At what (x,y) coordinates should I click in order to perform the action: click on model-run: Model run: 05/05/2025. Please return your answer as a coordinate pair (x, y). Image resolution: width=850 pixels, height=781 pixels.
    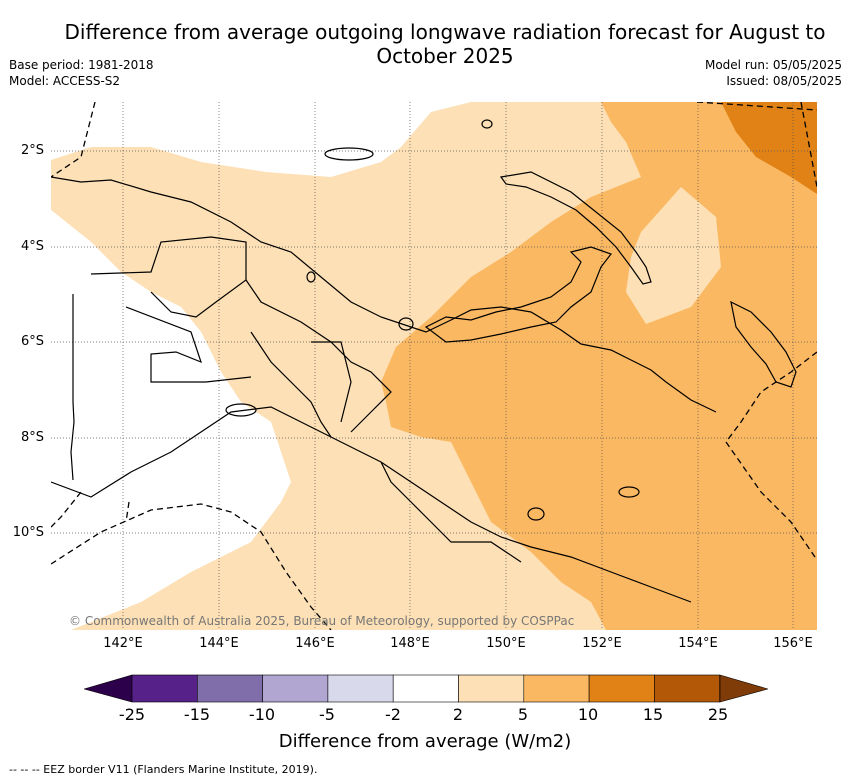
    Looking at the image, I should click on (773, 65).